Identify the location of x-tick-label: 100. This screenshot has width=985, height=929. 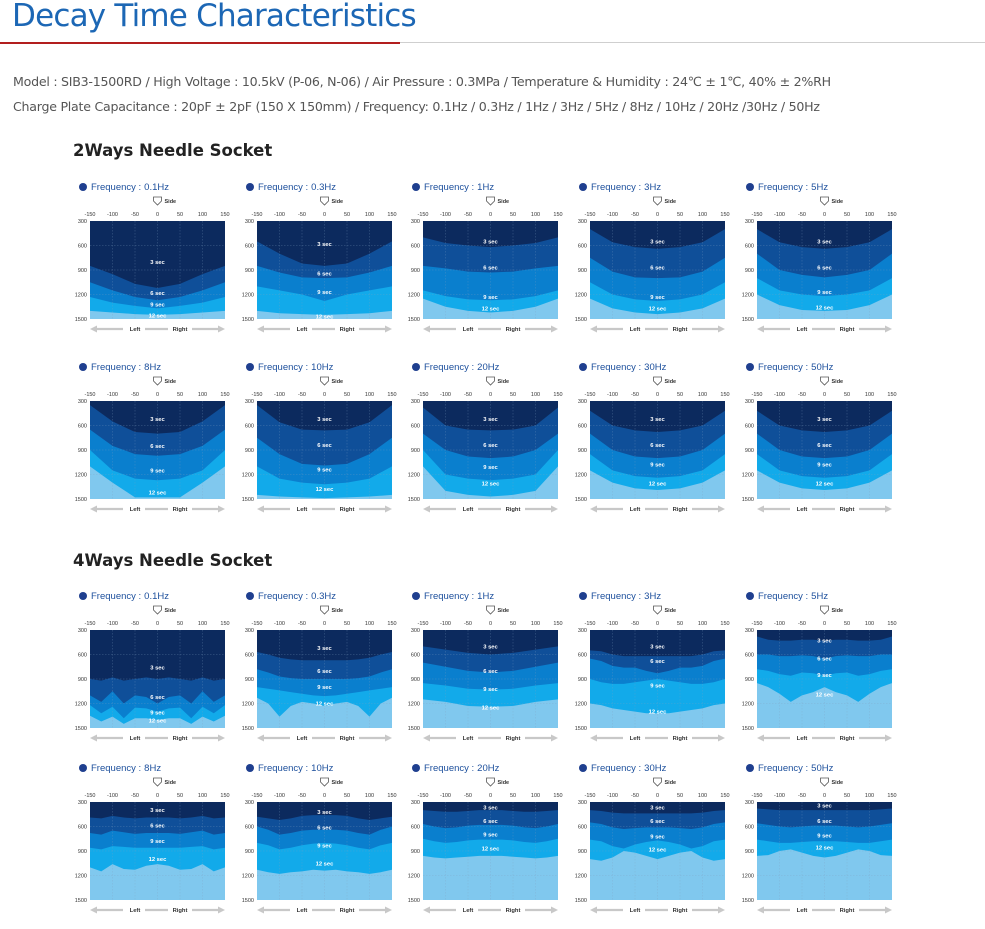
(369, 624).